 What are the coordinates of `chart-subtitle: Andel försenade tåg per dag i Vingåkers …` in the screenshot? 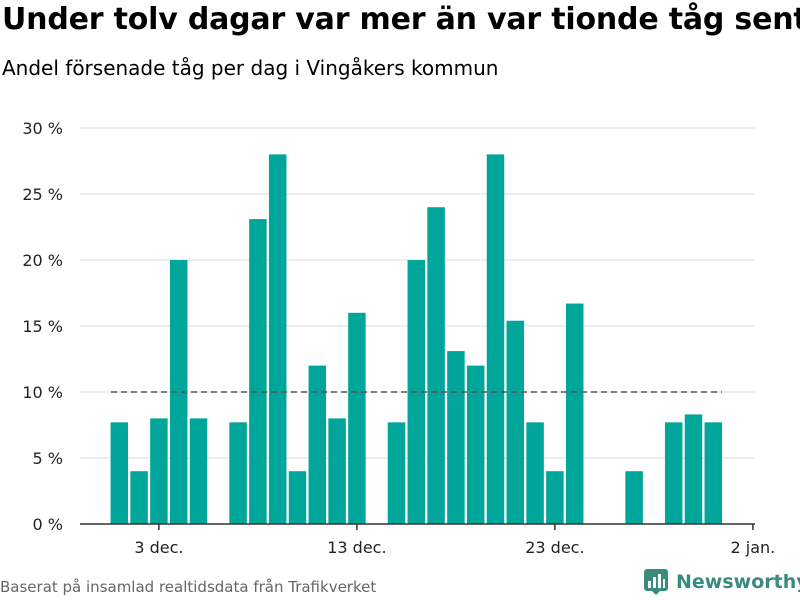 It's located at (250, 68).